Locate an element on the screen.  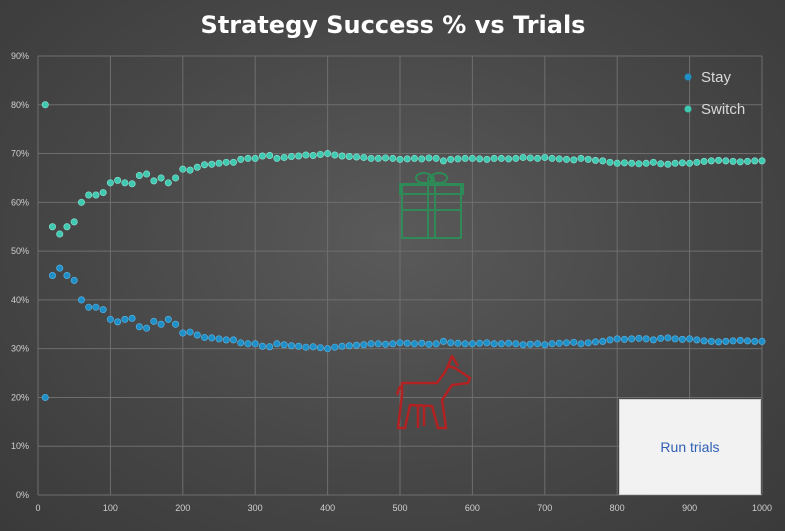
y-tick-label: 60% is located at coordinates (20, 202).